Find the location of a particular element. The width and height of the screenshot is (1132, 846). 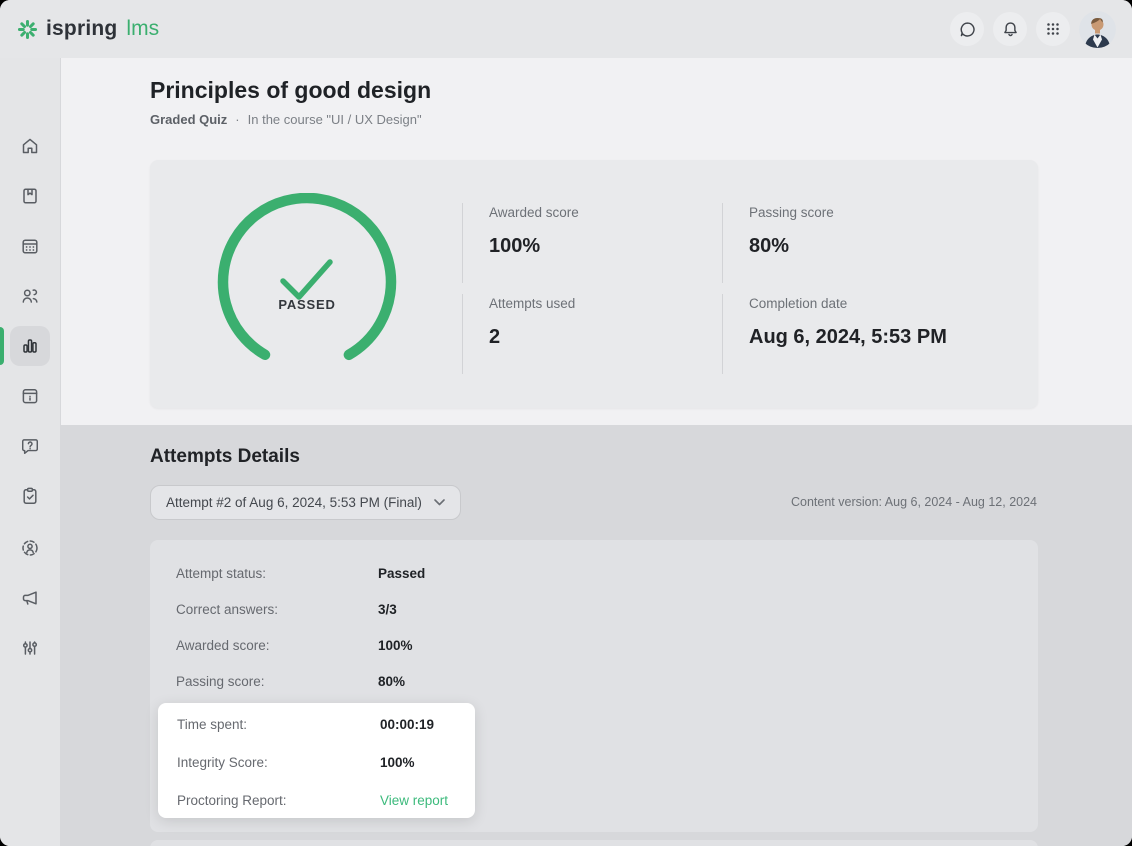

apps-button is located at coordinates (1053, 29).